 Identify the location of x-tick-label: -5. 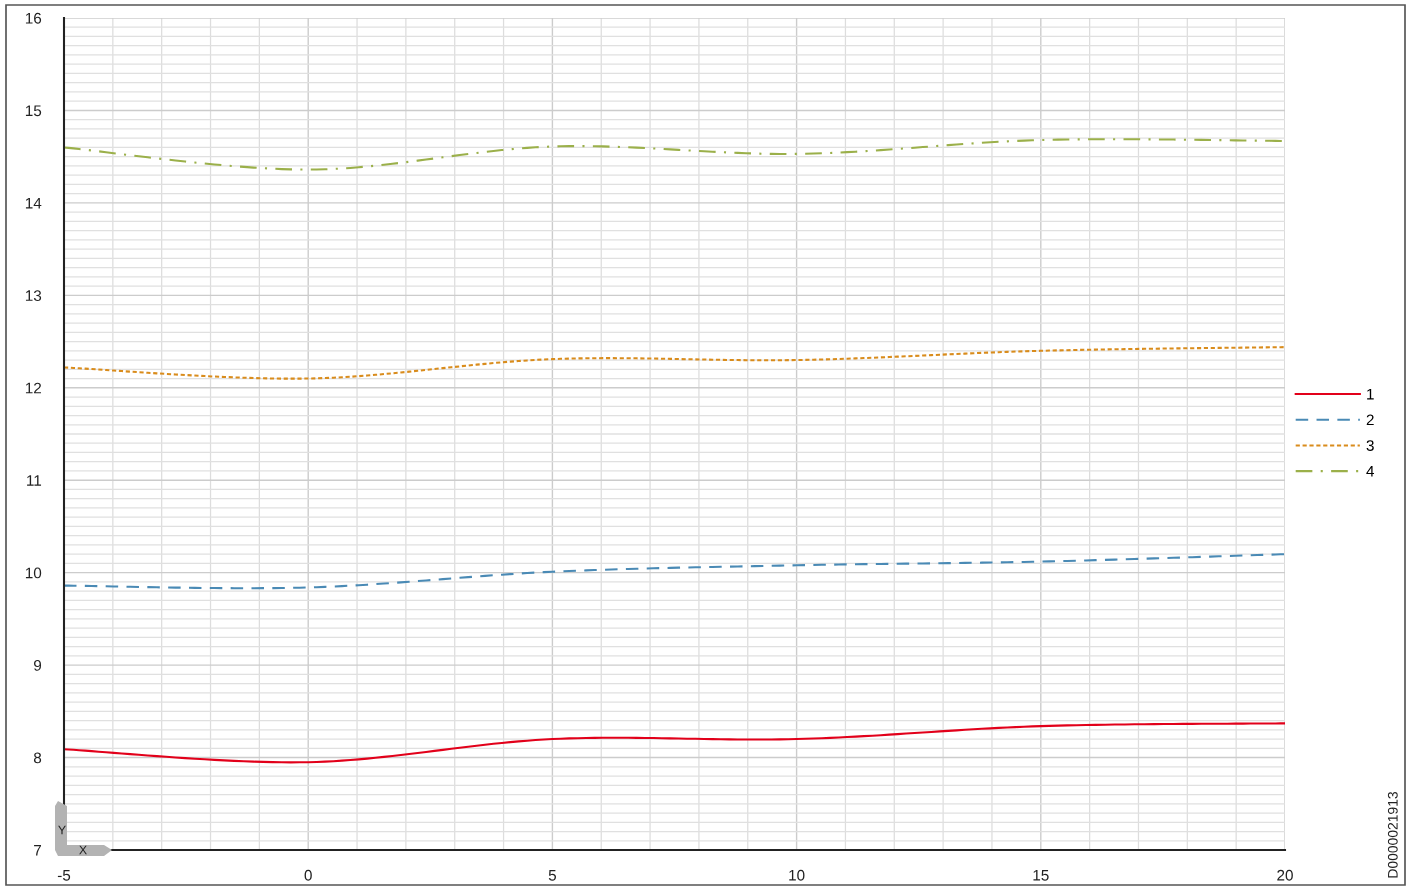
(64, 875).